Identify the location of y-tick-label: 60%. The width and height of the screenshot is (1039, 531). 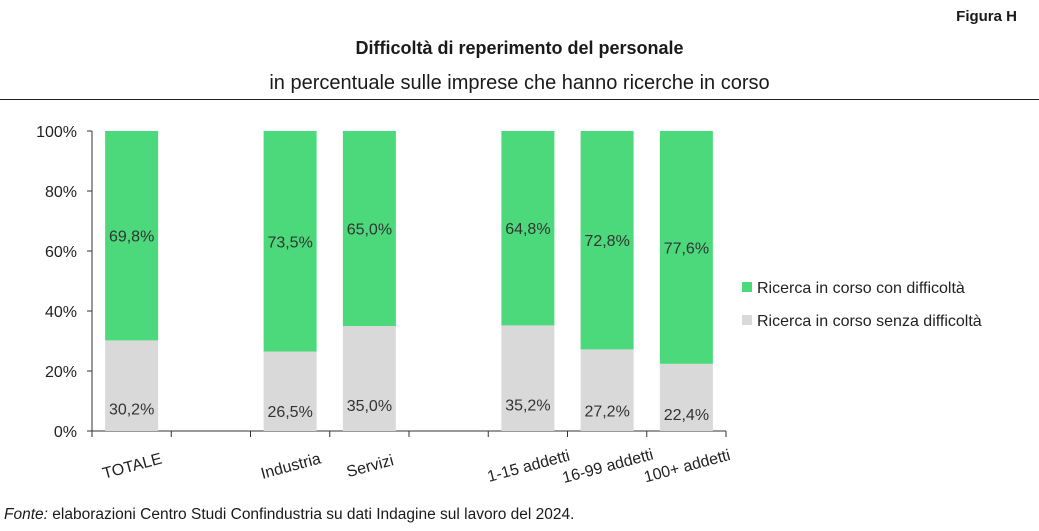
(61, 252).